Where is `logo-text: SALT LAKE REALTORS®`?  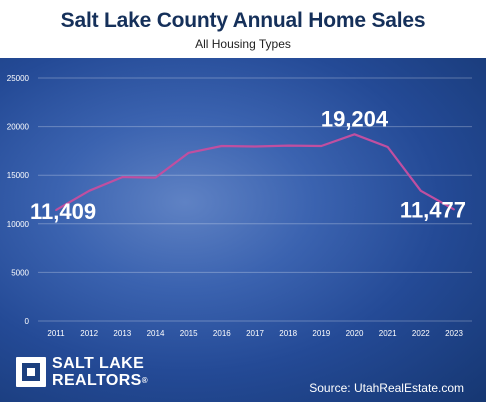 logo-text: SALT LAKE REALTORS® is located at coordinates (100, 372).